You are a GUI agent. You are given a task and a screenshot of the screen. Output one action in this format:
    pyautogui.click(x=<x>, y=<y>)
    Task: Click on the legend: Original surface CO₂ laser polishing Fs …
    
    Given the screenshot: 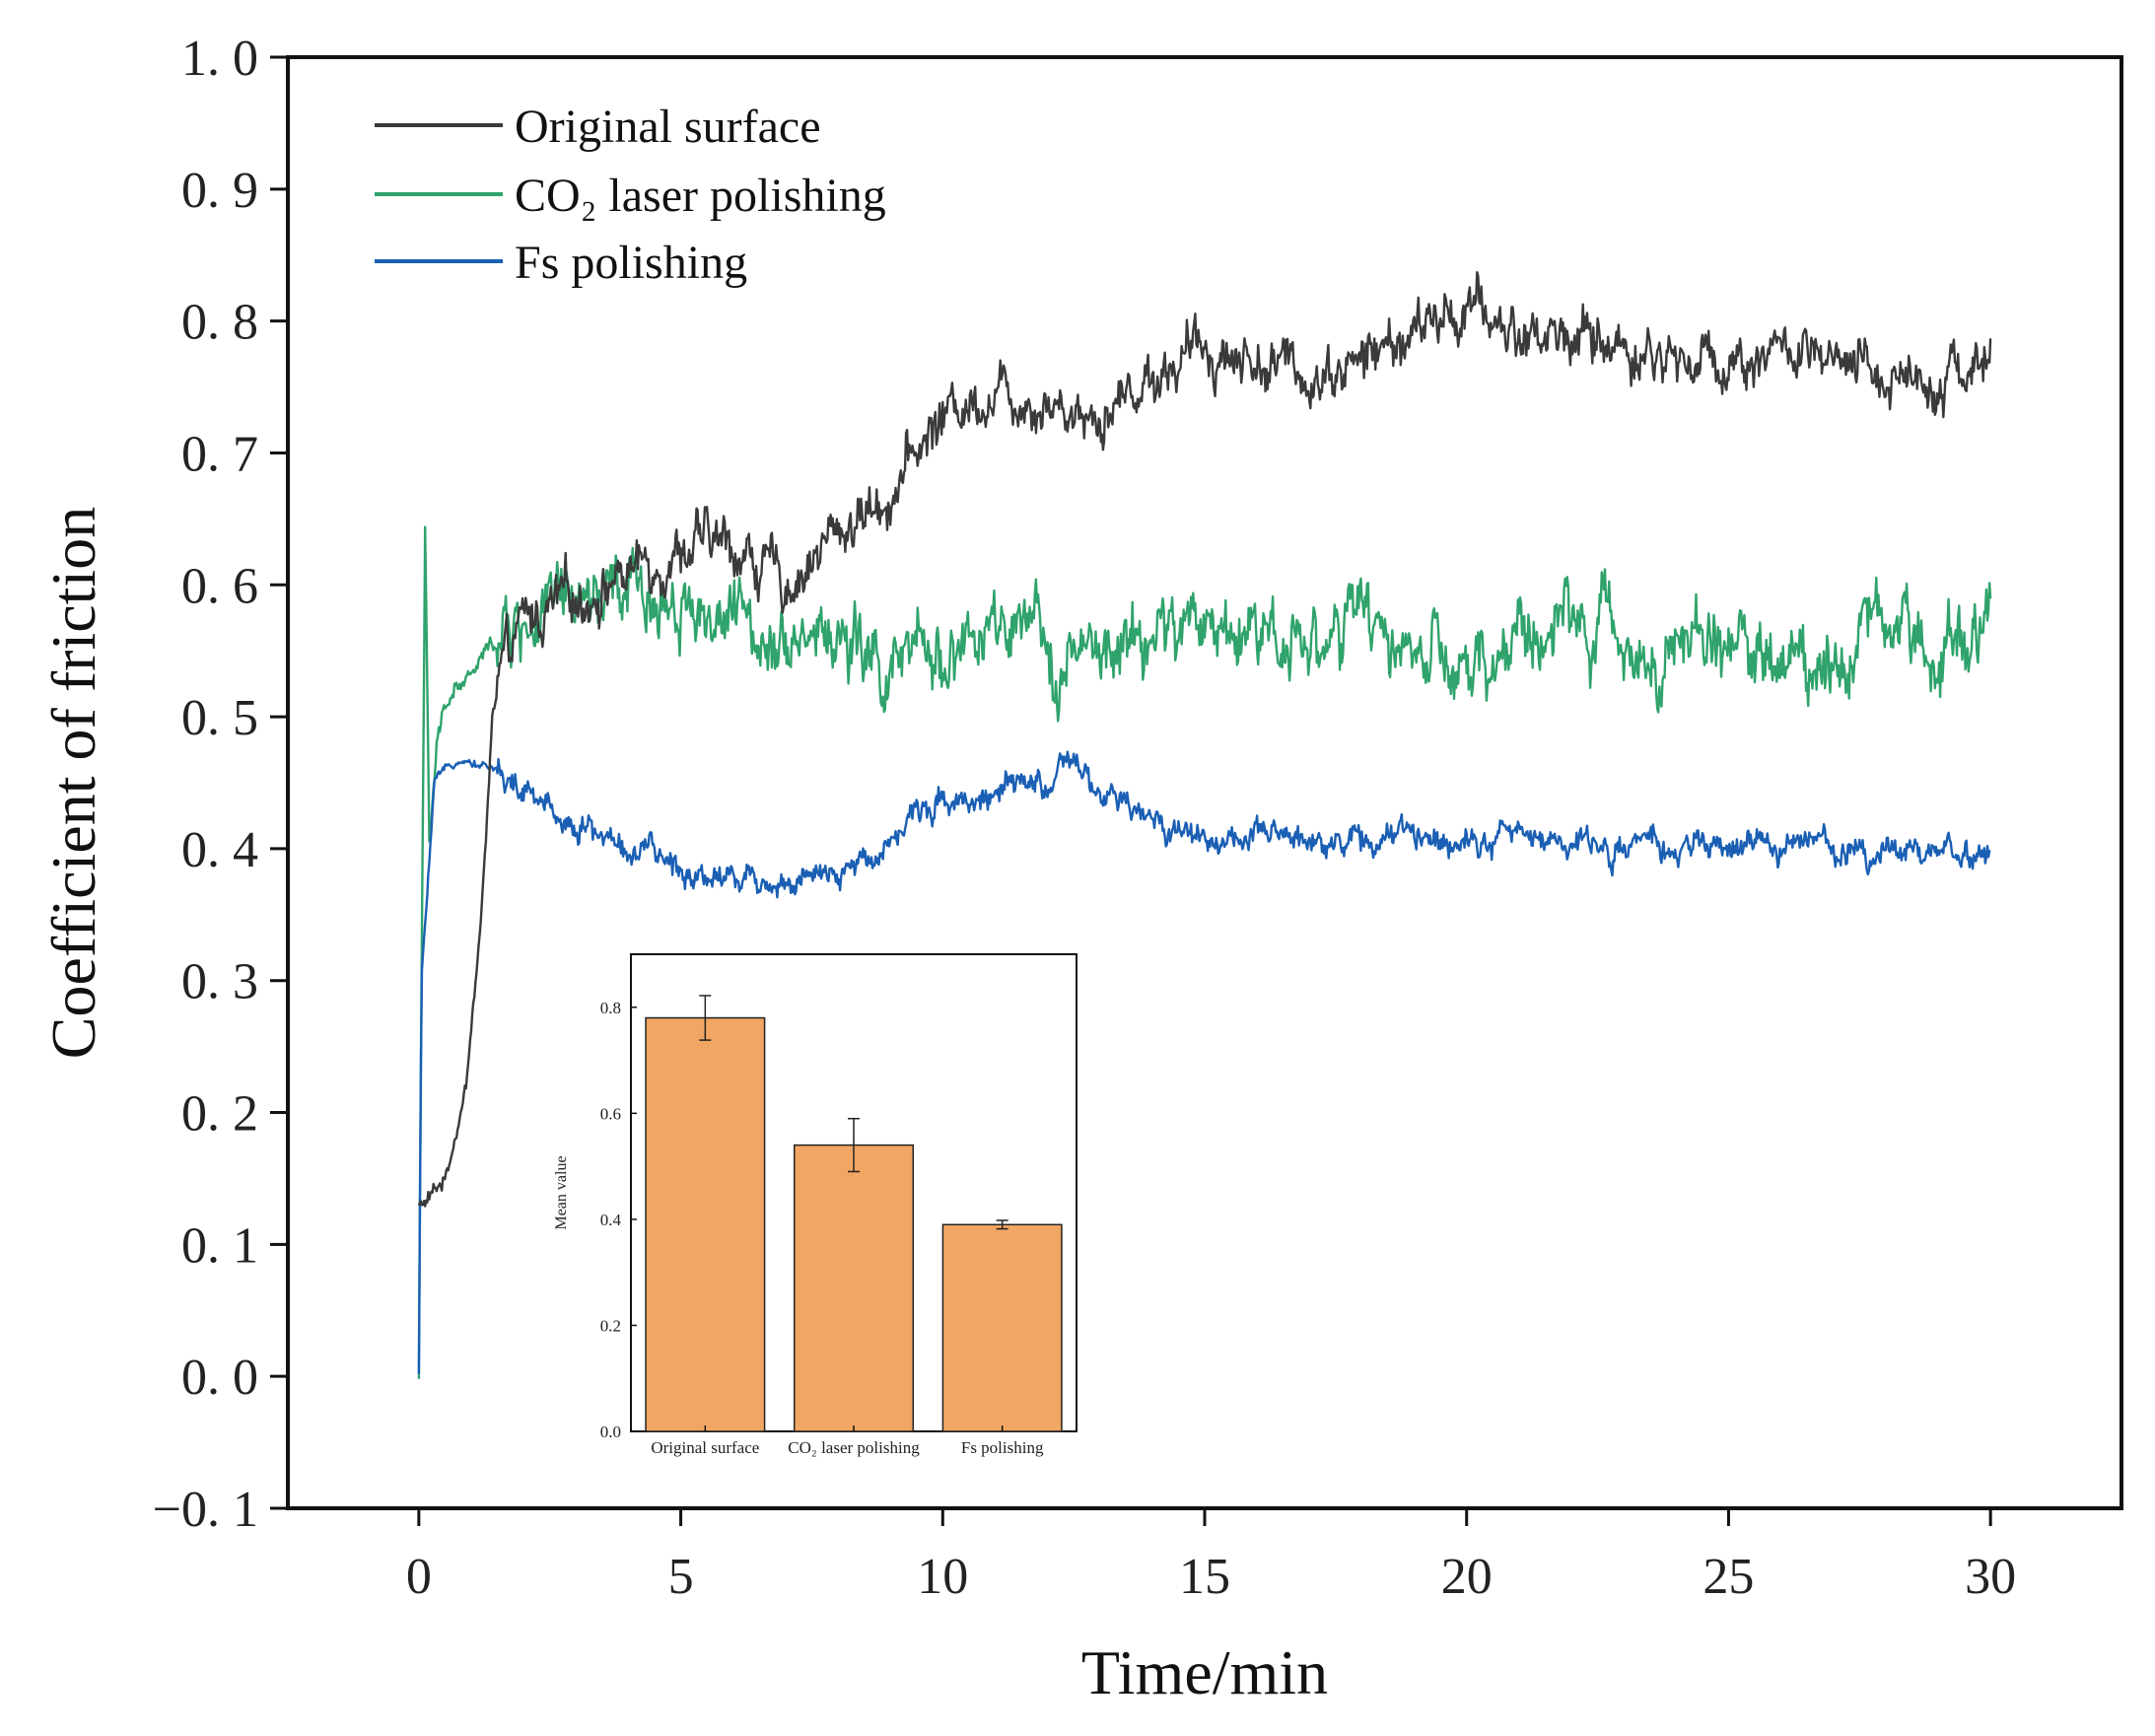 What is the action you would take?
    pyautogui.click(x=630, y=195)
    